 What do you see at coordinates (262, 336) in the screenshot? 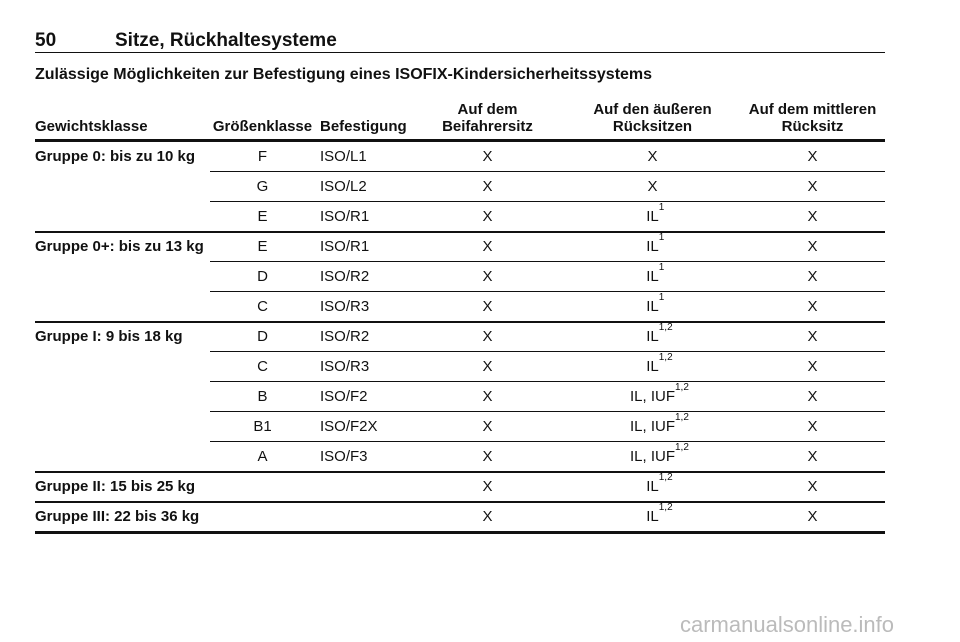
I see `size-class: D` at bounding box center [262, 336].